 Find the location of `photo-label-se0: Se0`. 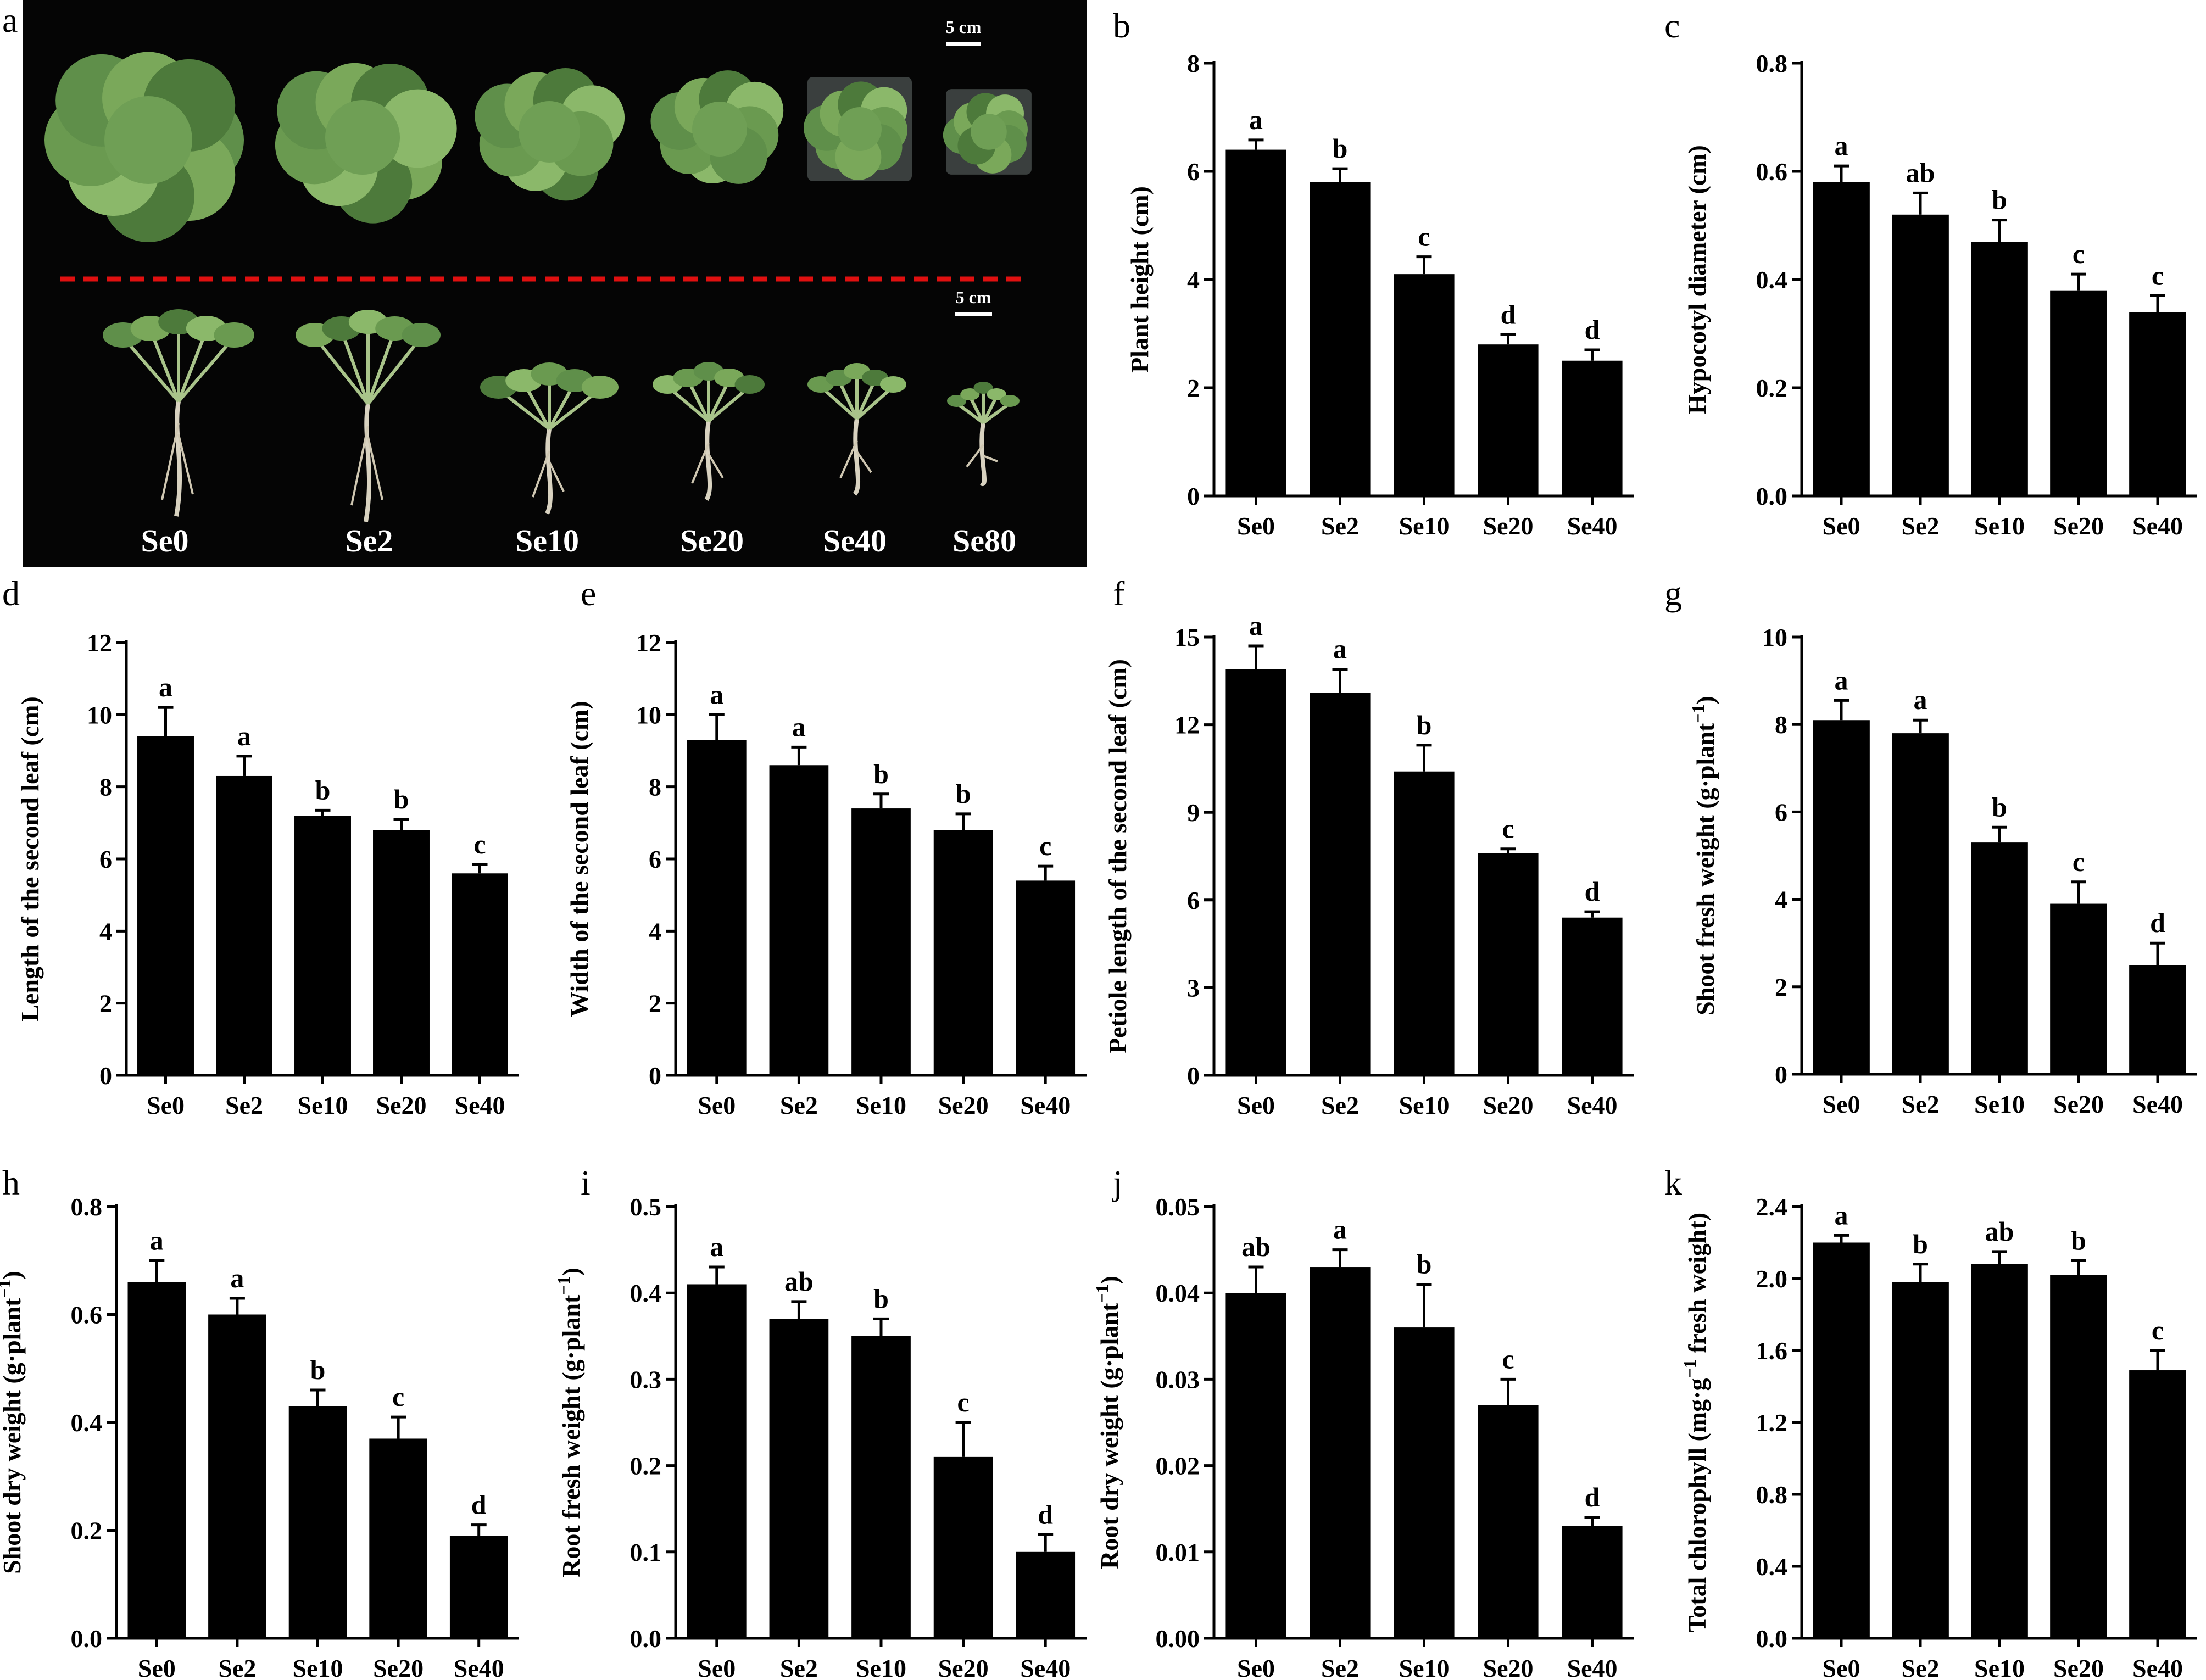

photo-label-se0: Se0 is located at coordinates (165, 541).